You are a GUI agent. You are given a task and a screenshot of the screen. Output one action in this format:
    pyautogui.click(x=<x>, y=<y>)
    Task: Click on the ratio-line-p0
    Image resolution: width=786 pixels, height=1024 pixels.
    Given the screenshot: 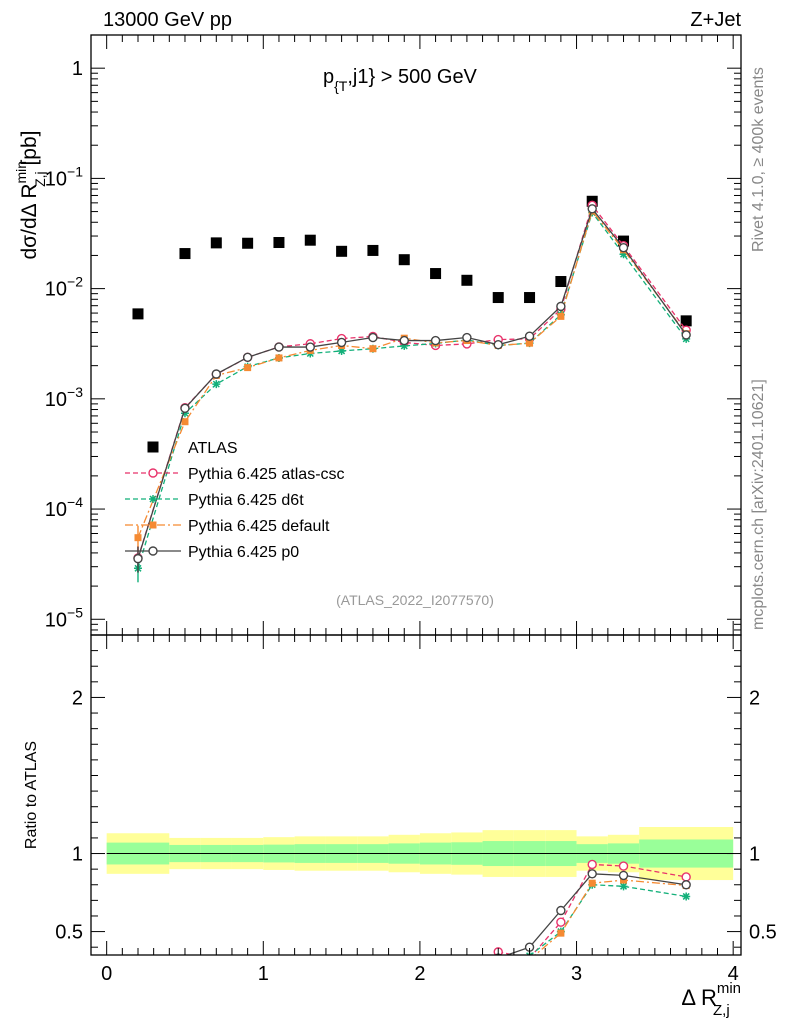 What is the action you would take?
    pyautogui.click(x=596, y=914)
    